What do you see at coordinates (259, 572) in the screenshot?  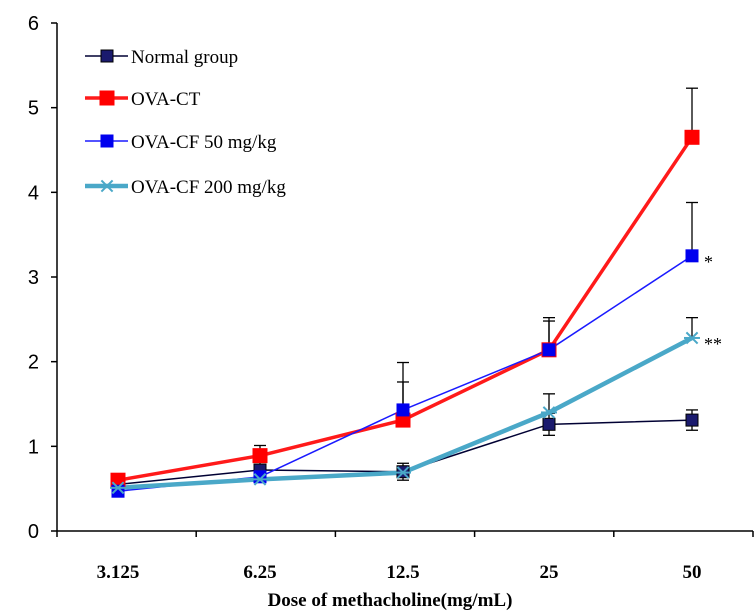 I see `x-tick-label: 6.25` at bounding box center [259, 572].